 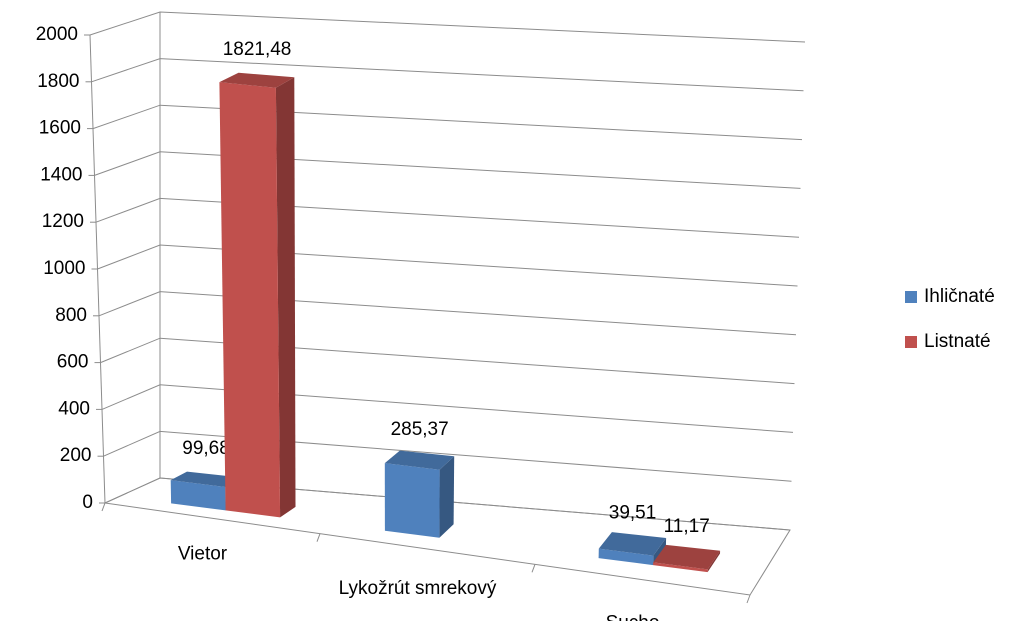 I want to click on legend-label: Ihličnaté, so click(x=959, y=296).